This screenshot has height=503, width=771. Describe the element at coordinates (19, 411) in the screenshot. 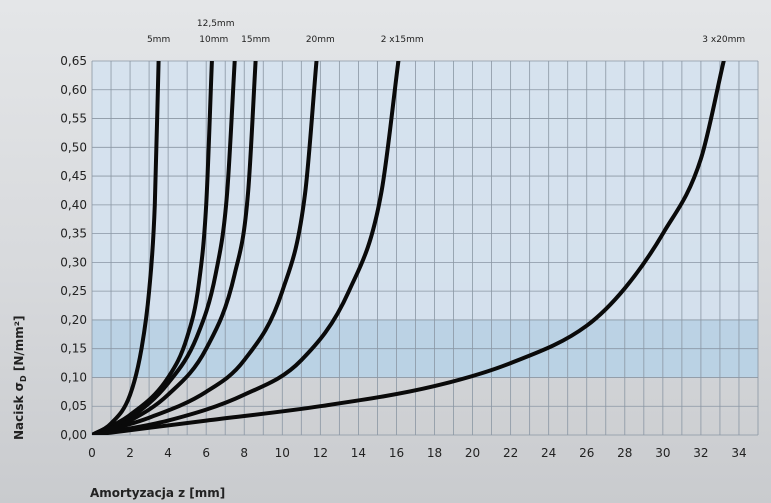

I see `y-axis-label-main: Nacisk σ` at that location.